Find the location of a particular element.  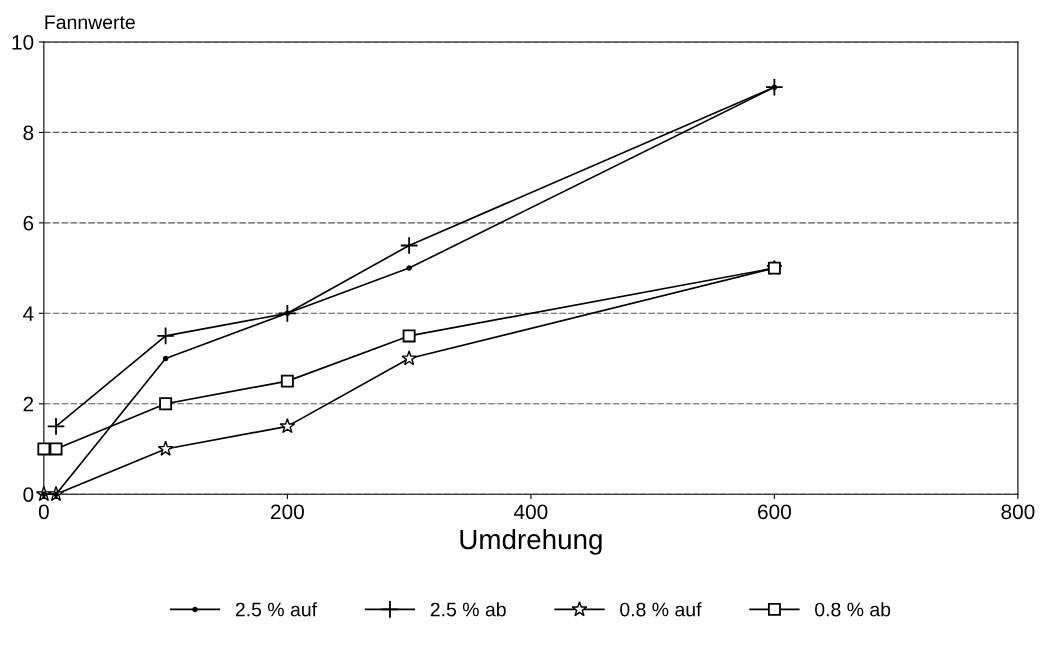

x-tick-label: 800 is located at coordinates (1018, 512).